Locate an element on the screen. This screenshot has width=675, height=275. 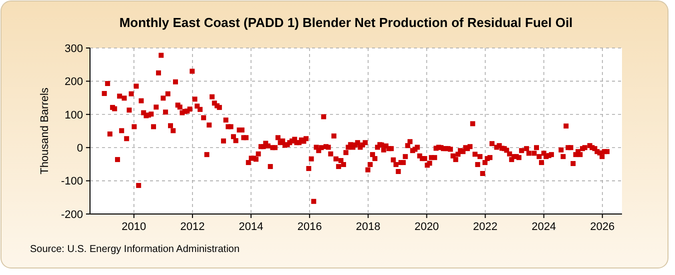
source-note: Source: U.S. Energy Information Administration is located at coordinates (135, 249).